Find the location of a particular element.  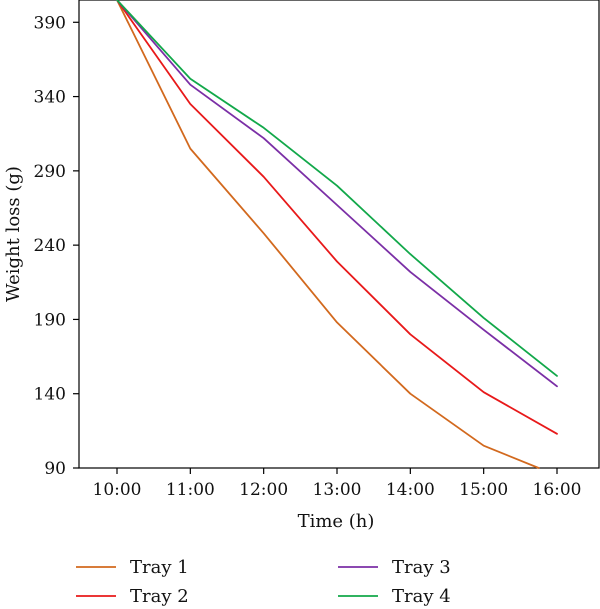

x-axis-title: Time (h) is located at coordinates (336, 521).